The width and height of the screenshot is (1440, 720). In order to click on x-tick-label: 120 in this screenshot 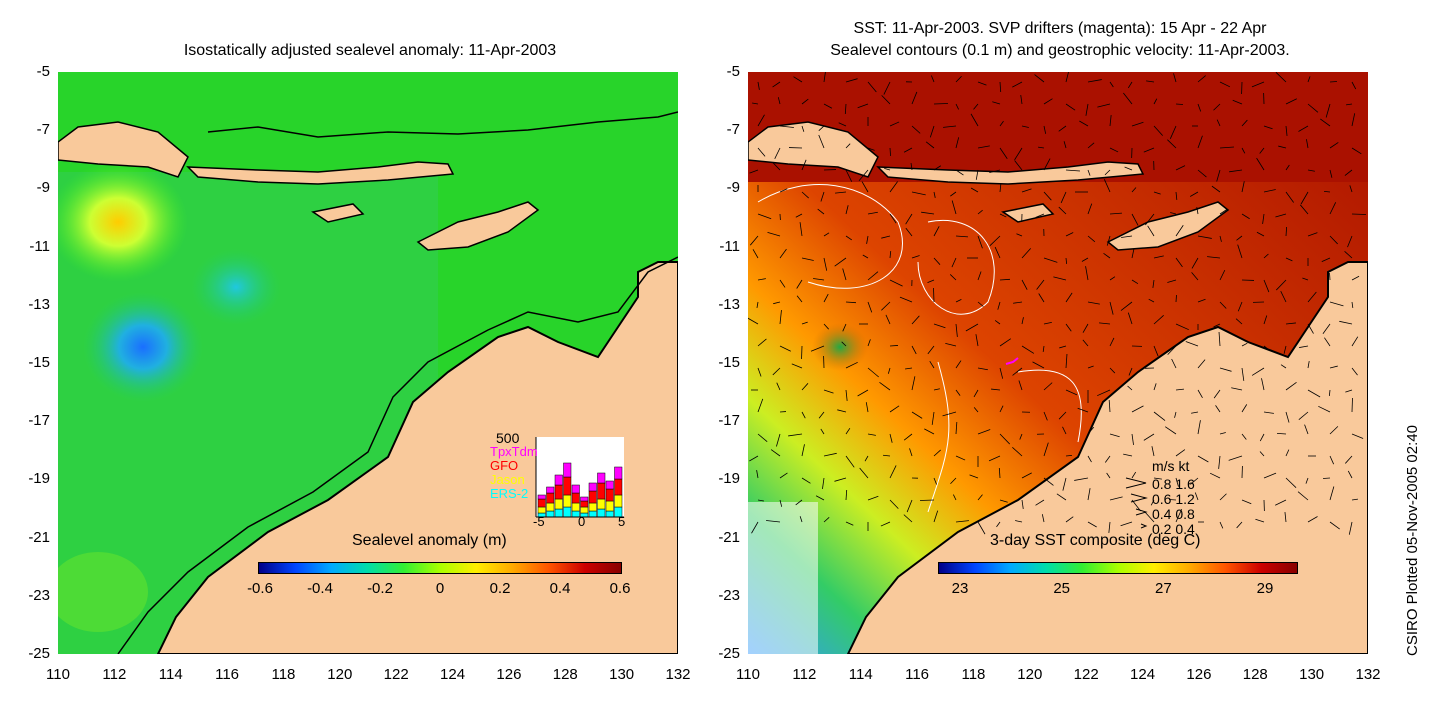, I will do `click(340, 674)`.